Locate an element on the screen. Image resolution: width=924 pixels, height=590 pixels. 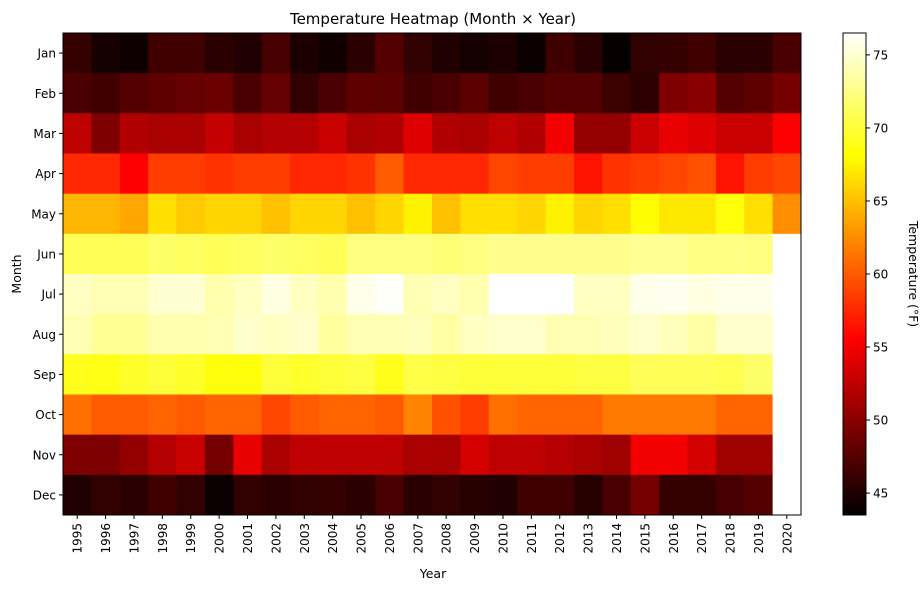
x-tick-label: 2008 is located at coordinates (447, 538).